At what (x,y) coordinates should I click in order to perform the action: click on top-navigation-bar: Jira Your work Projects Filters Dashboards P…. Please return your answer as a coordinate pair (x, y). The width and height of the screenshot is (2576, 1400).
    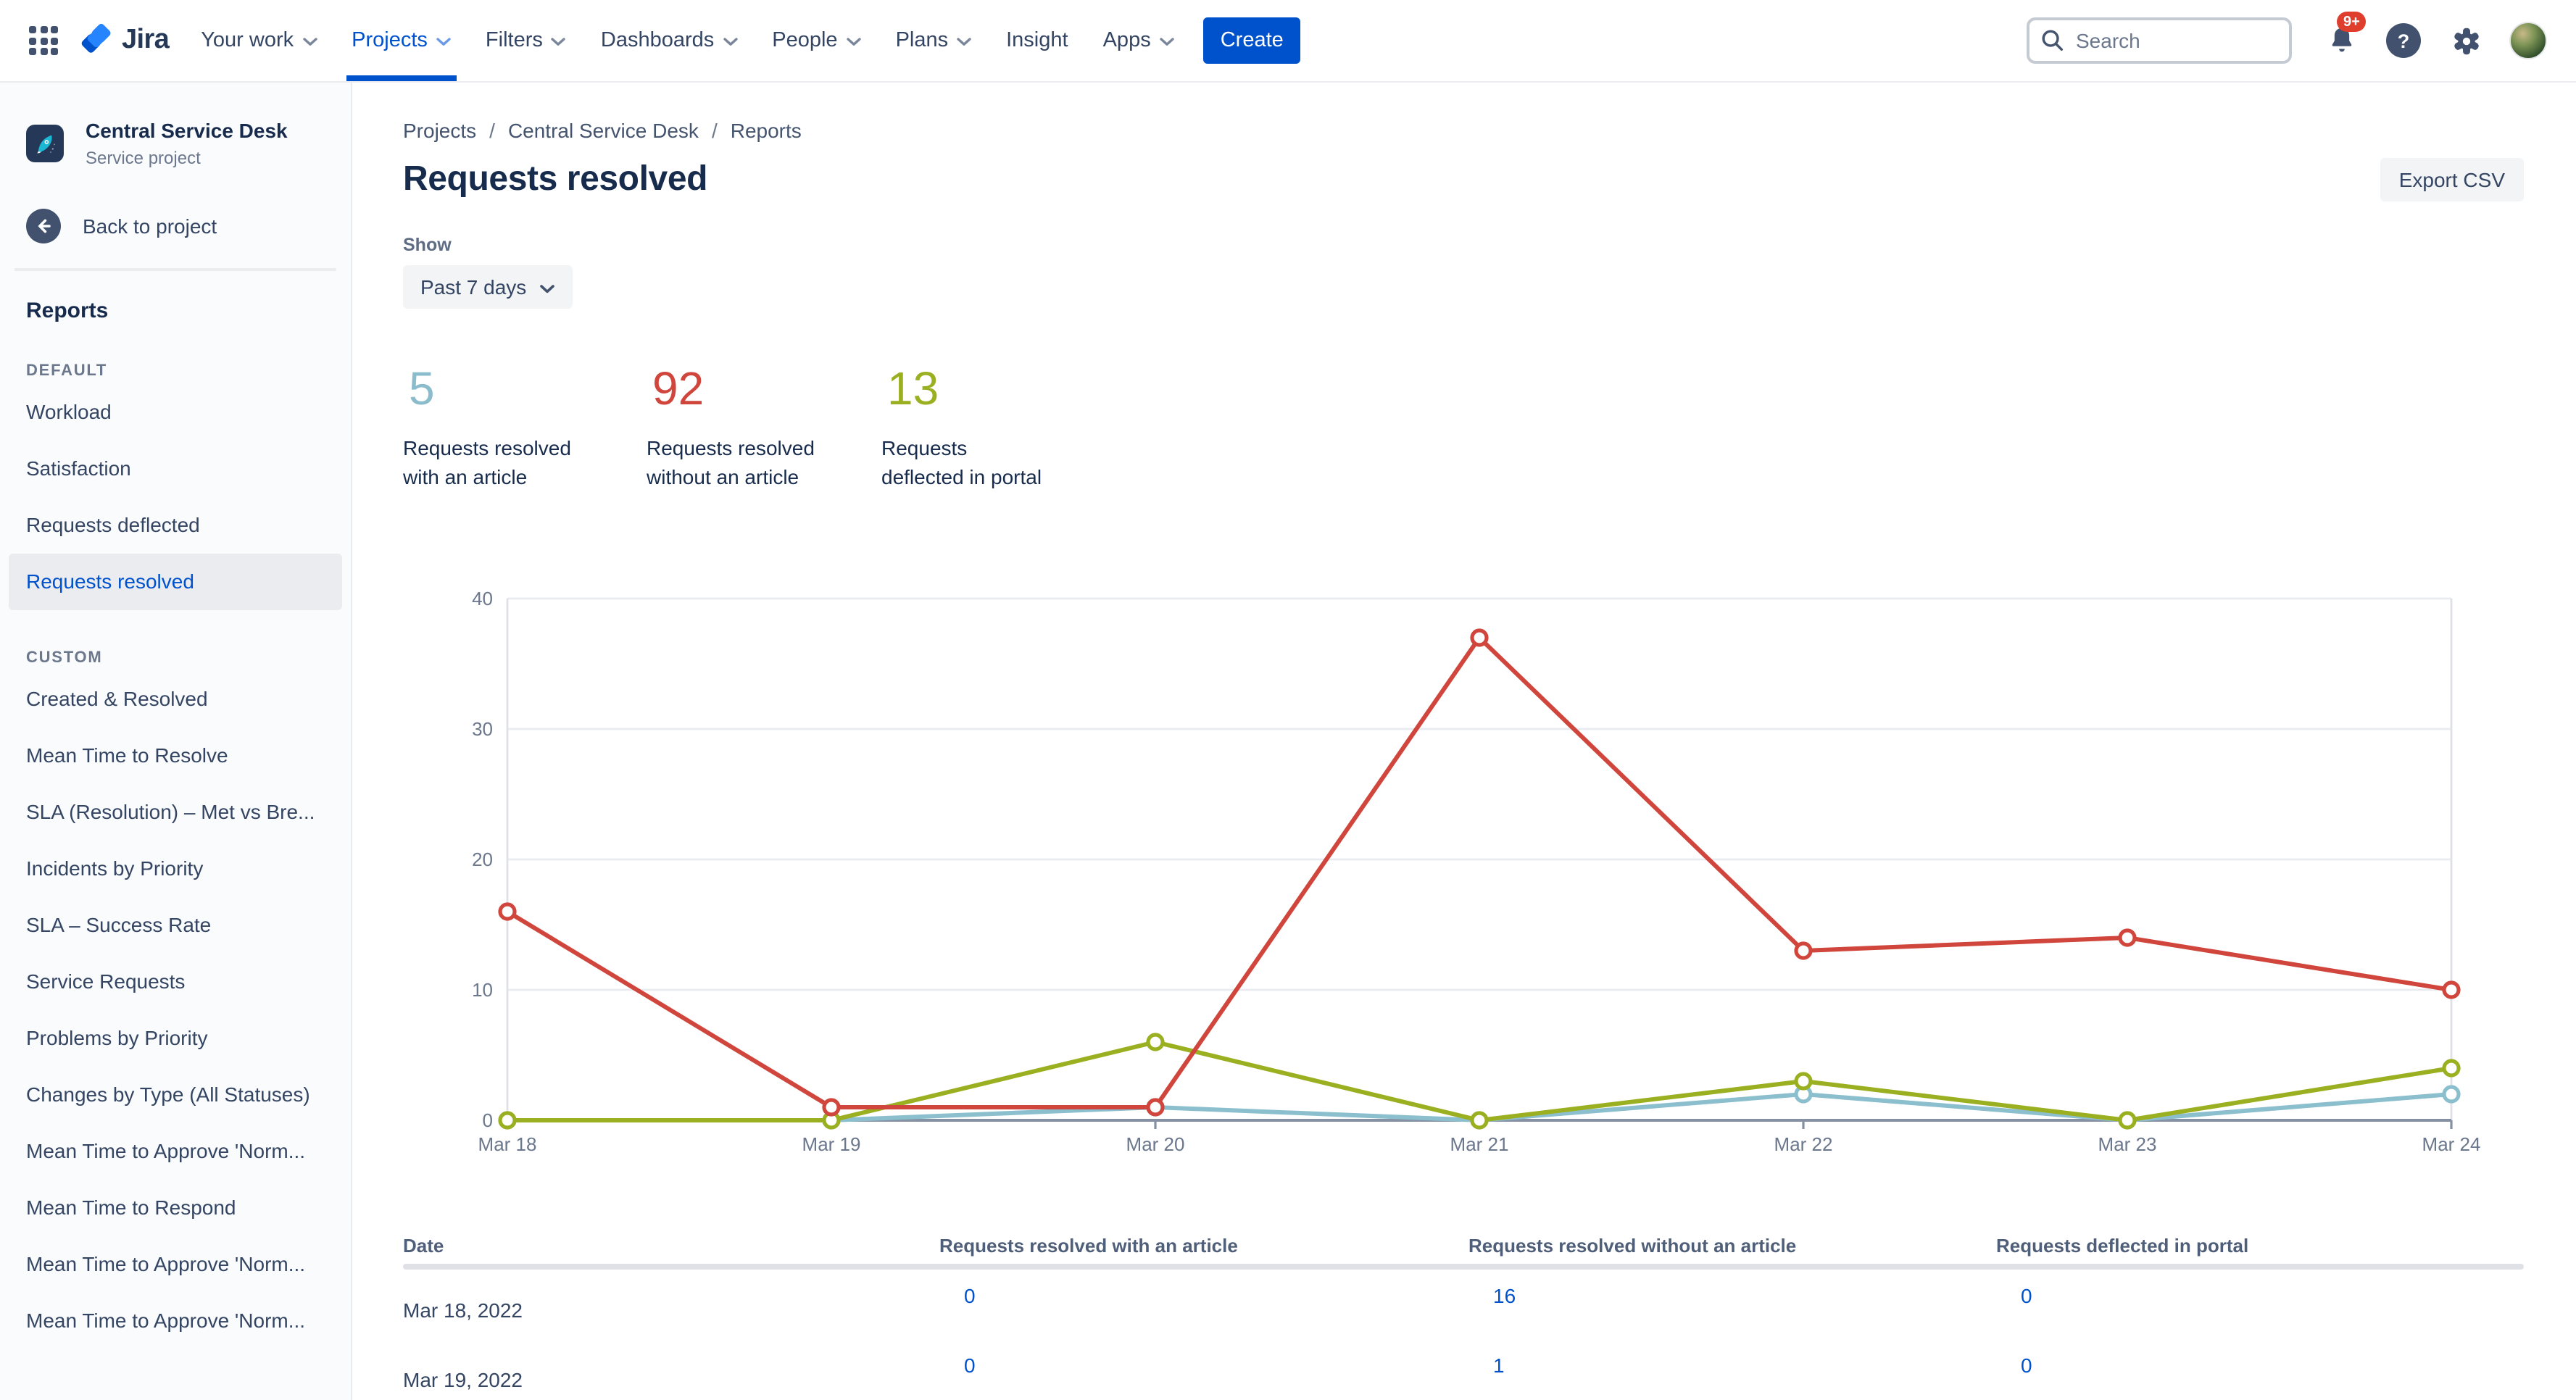
    Looking at the image, I should click on (1288, 40).